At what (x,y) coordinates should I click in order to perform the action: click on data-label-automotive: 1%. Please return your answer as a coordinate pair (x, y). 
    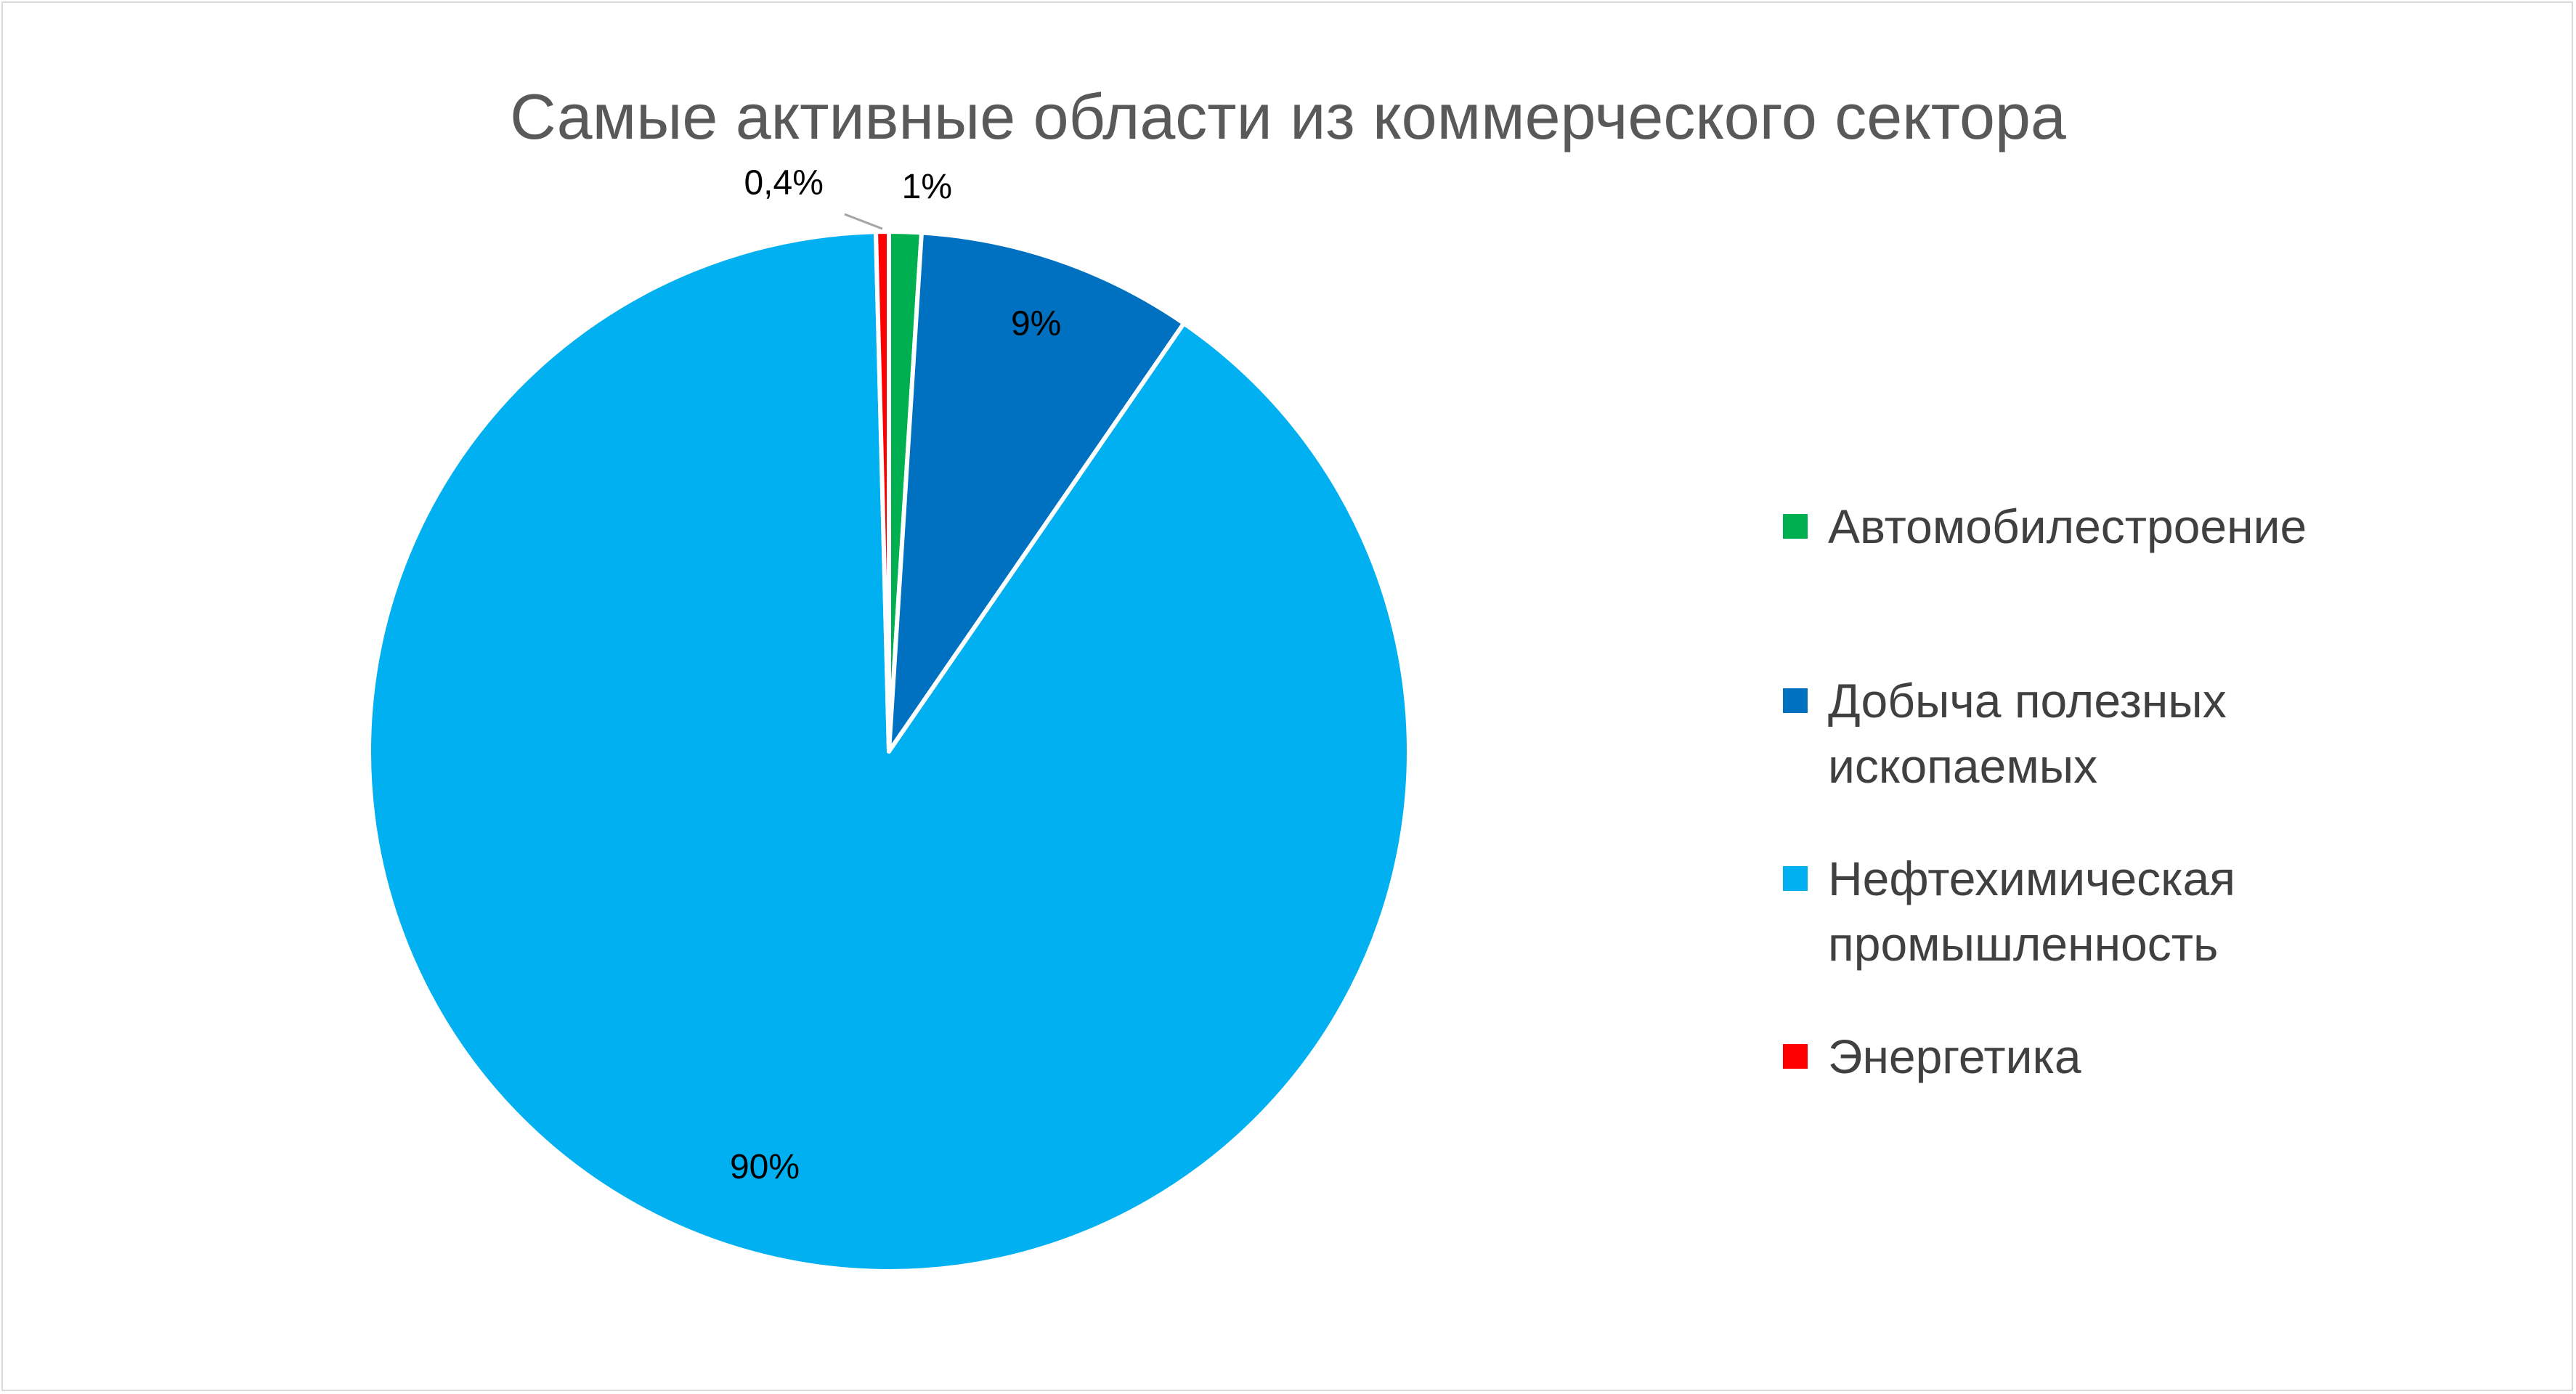
    Looking at the image, I should click on (927, 187).